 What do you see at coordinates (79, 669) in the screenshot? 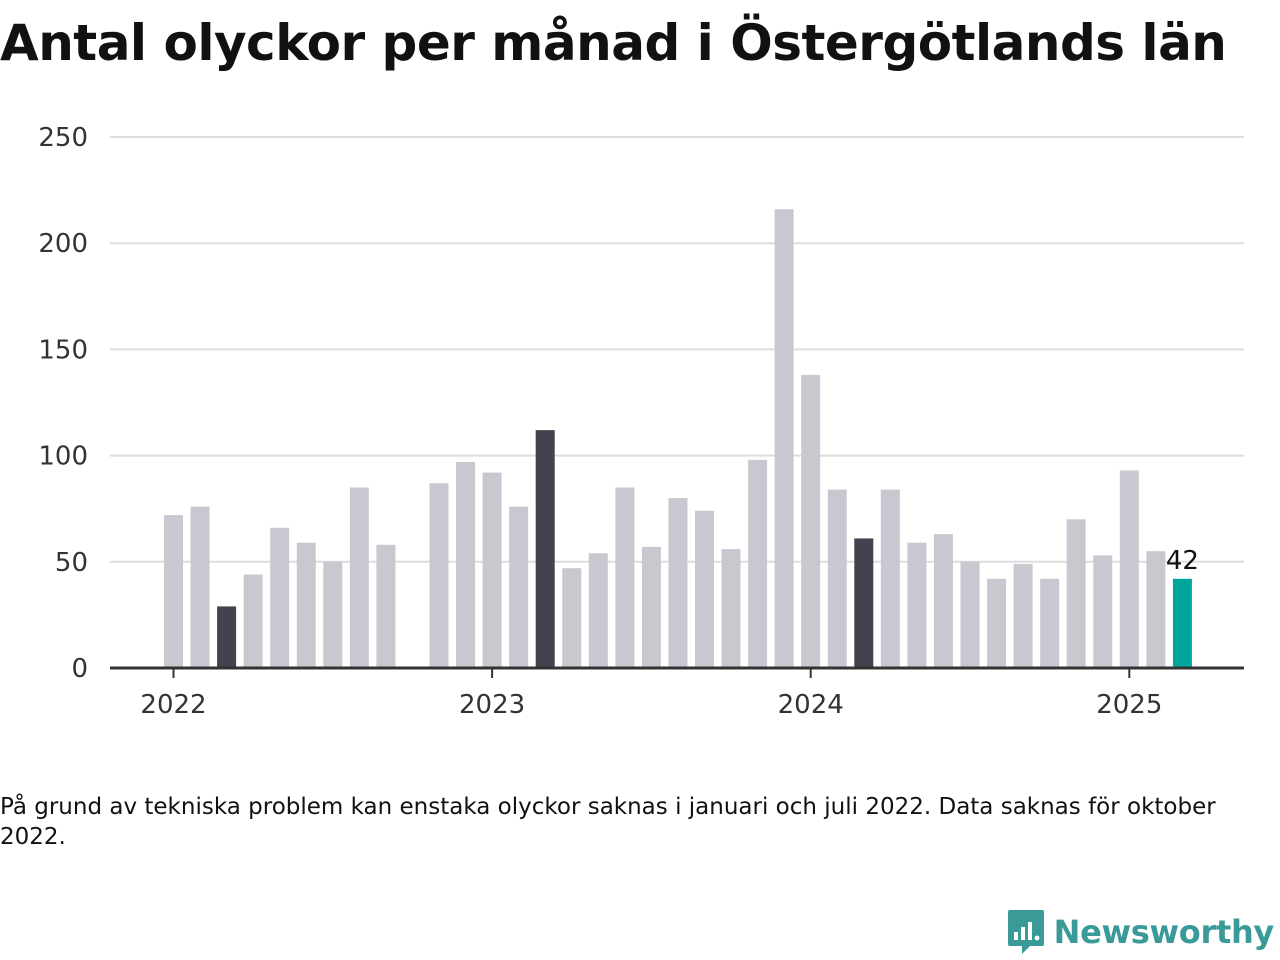
I see `y-tick-label: 0` at bounding box center [79, 669].